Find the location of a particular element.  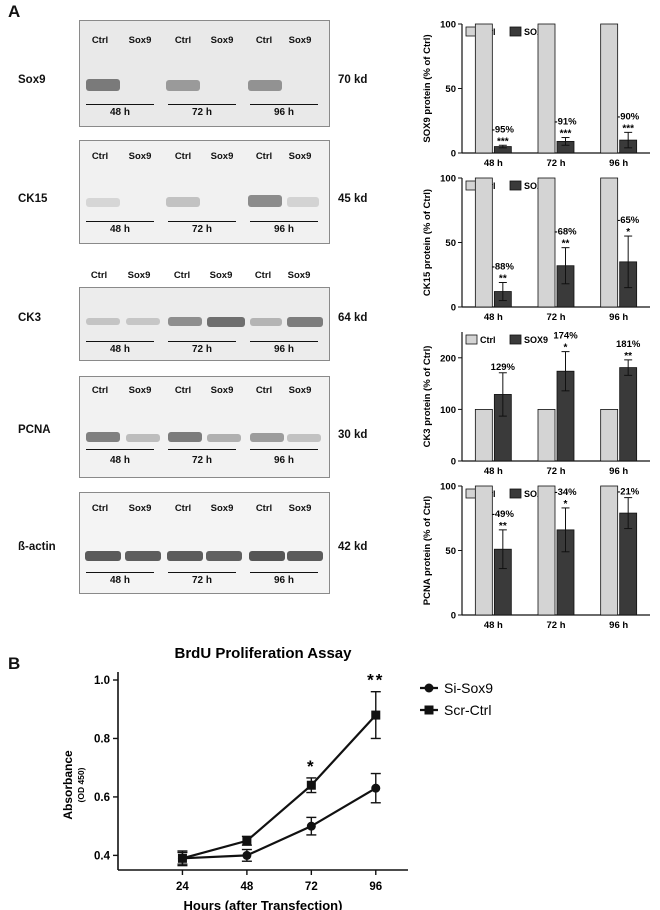

x-axis-label: Hours (after Transfection) is located at coordinates (263, 904).